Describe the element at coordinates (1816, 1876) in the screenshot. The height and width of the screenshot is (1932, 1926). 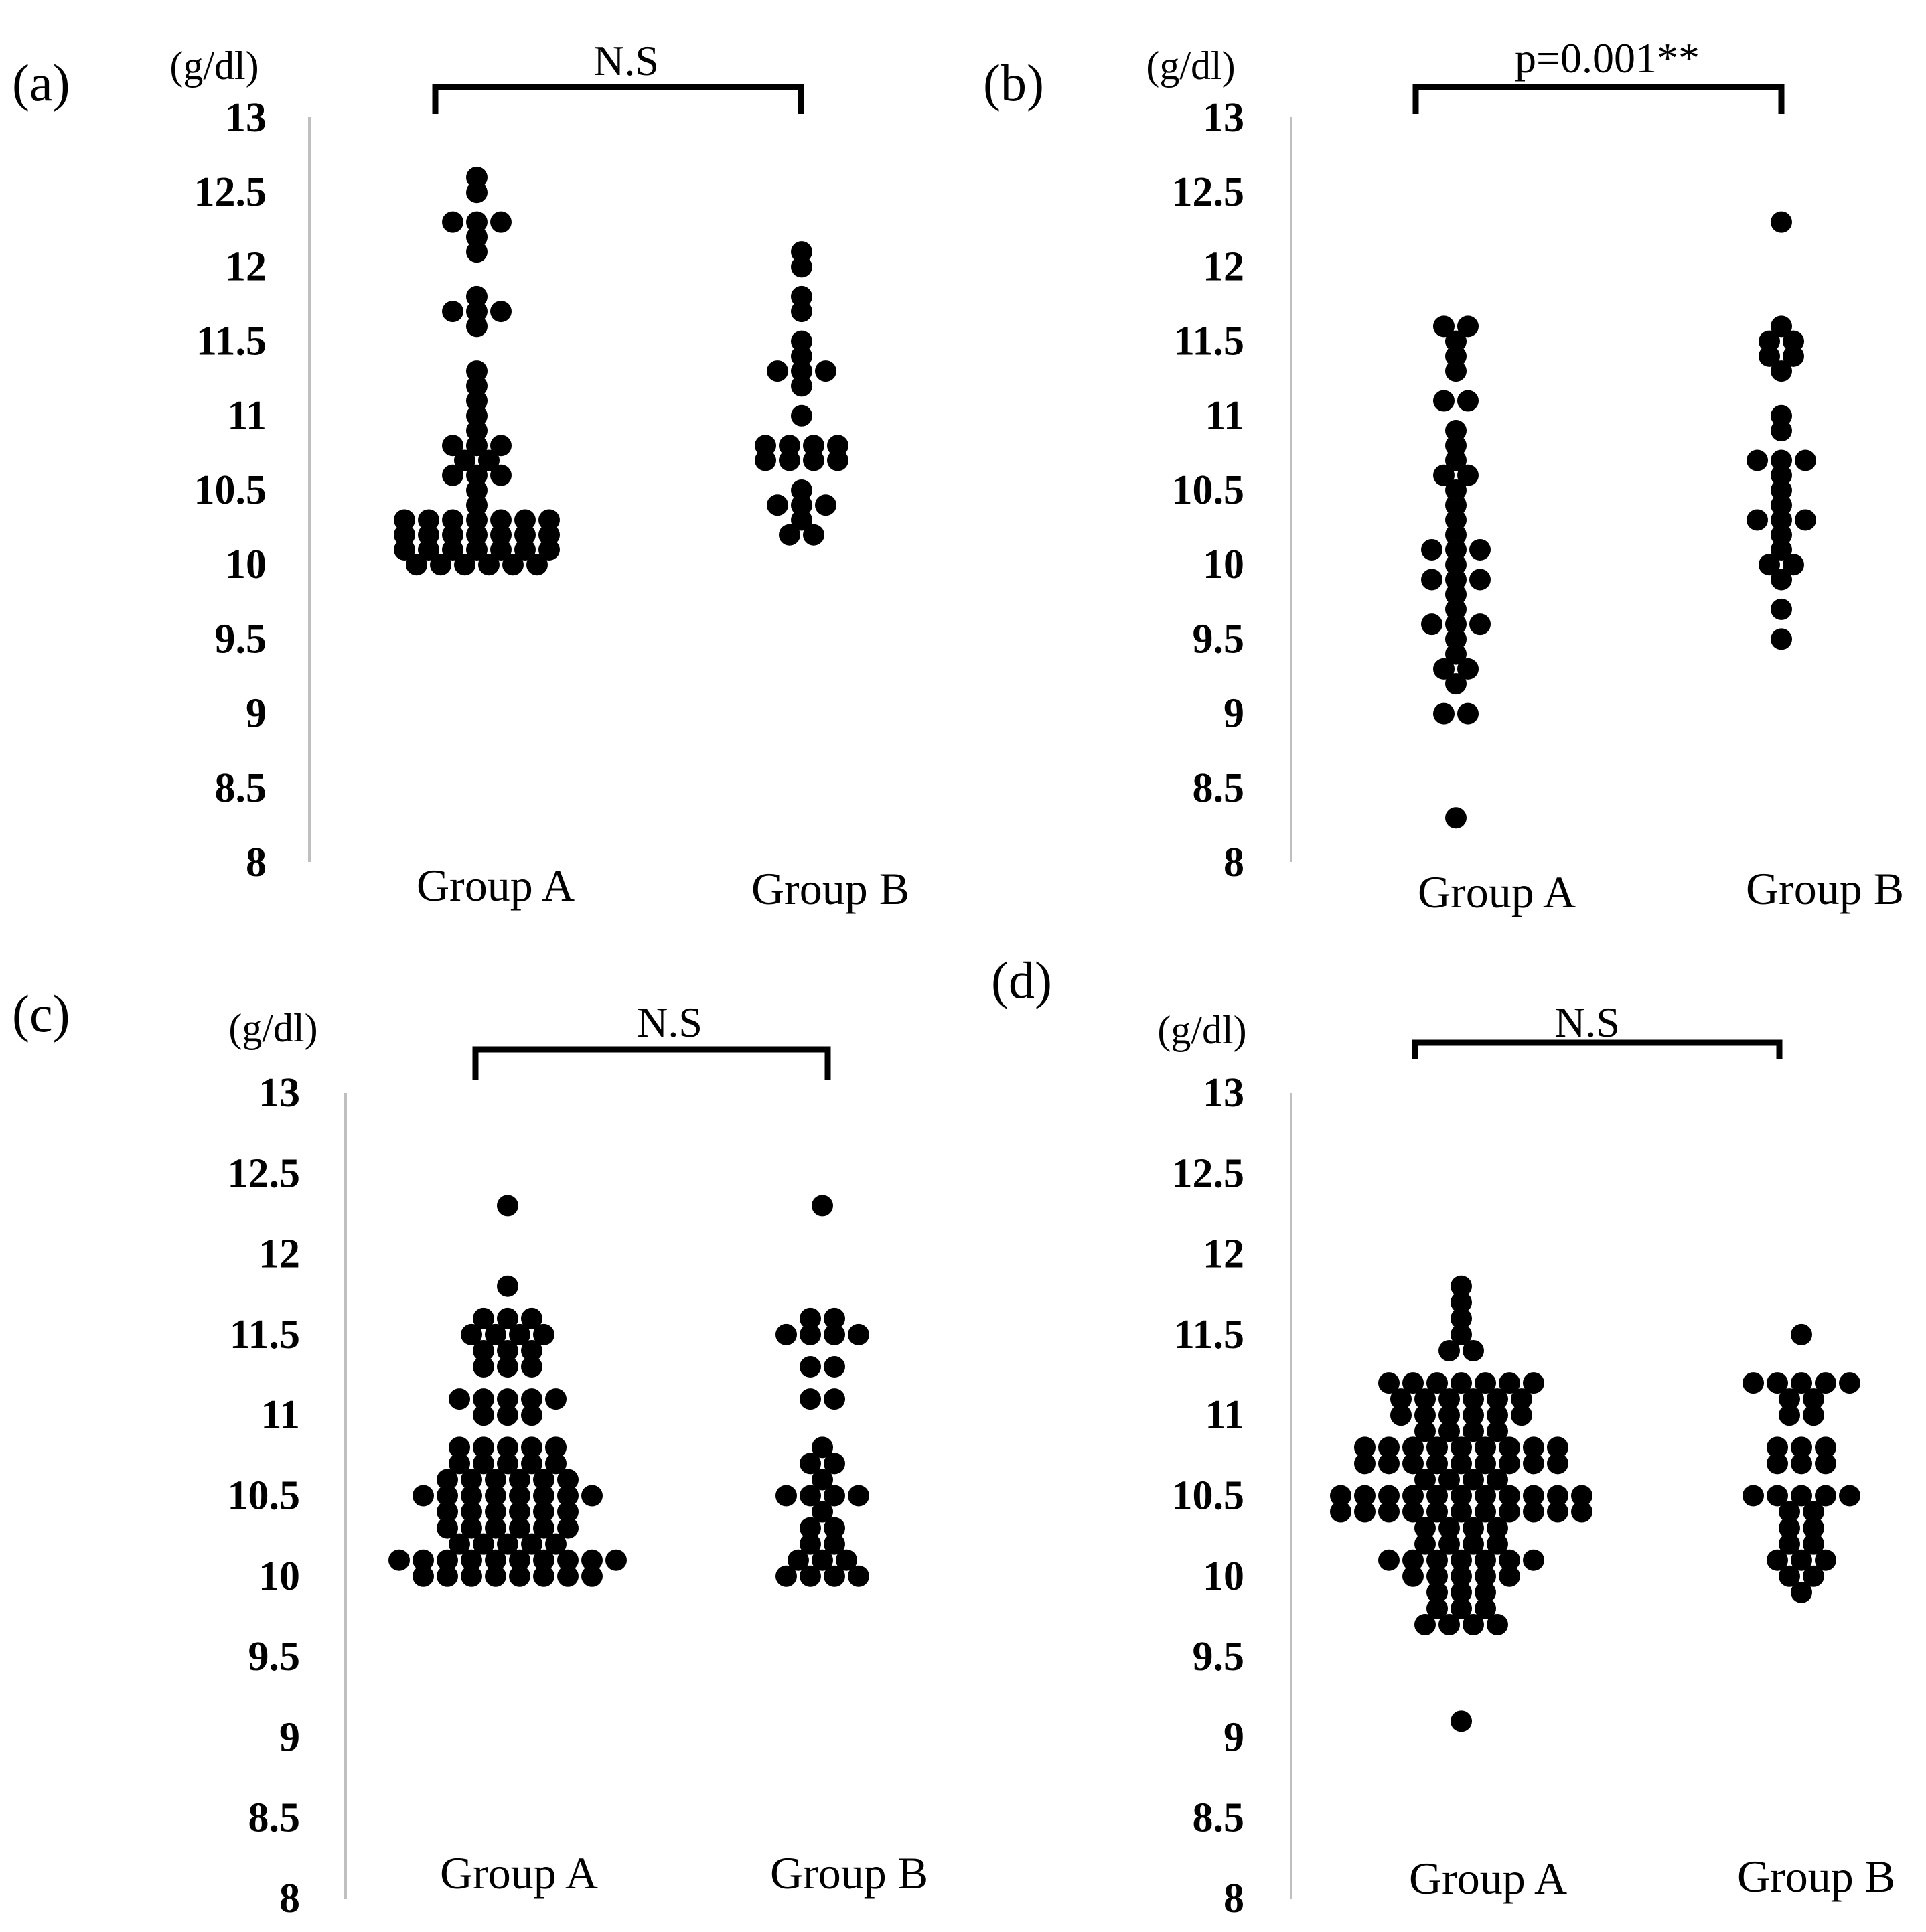
I see `panel-d-group-b-label: Group B` at that location.